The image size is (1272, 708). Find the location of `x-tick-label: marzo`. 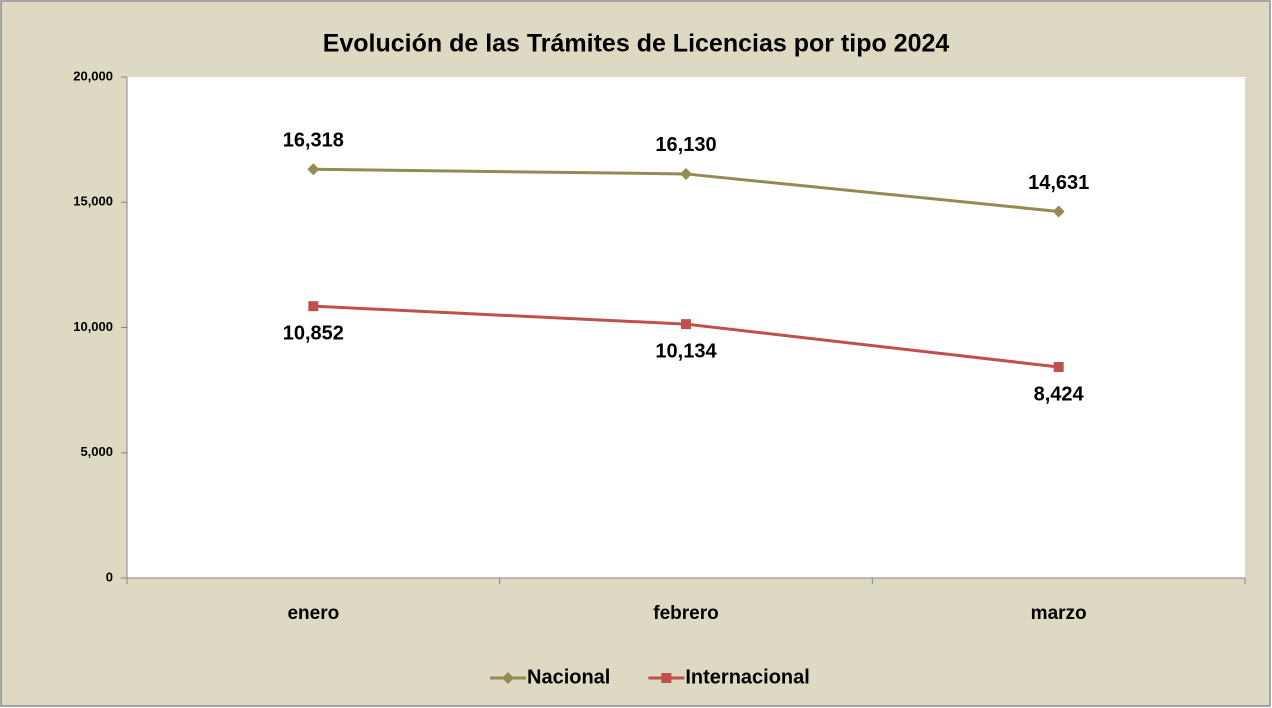

x-tick-label: marzo is located at coordinates (1059, 613).